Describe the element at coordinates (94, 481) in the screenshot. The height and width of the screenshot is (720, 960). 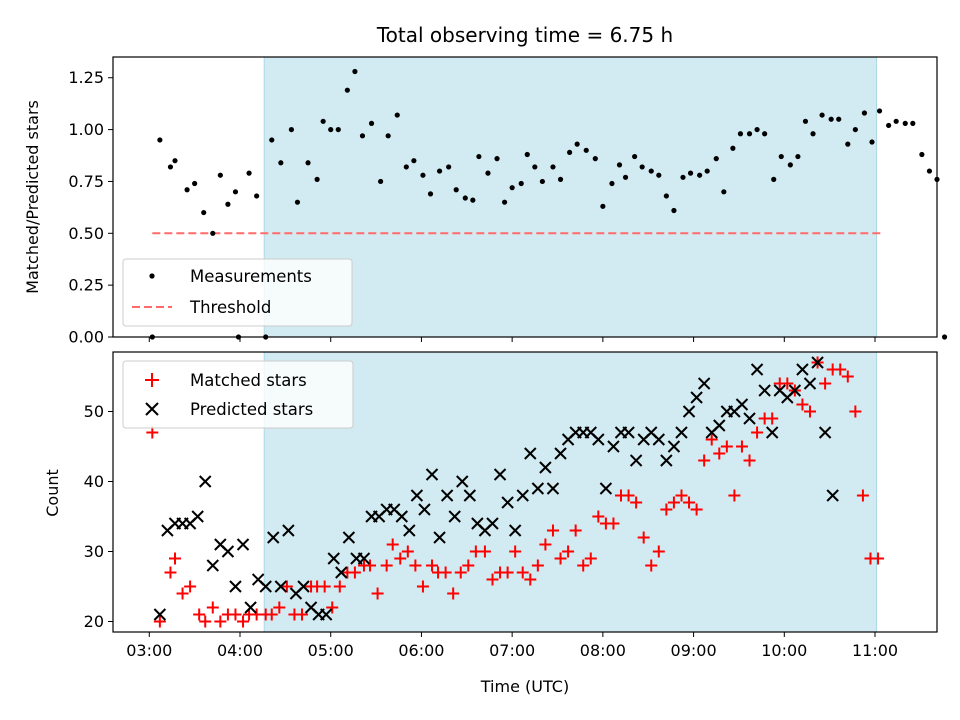
I see `bottom-y-tick-label: 40` at that location.